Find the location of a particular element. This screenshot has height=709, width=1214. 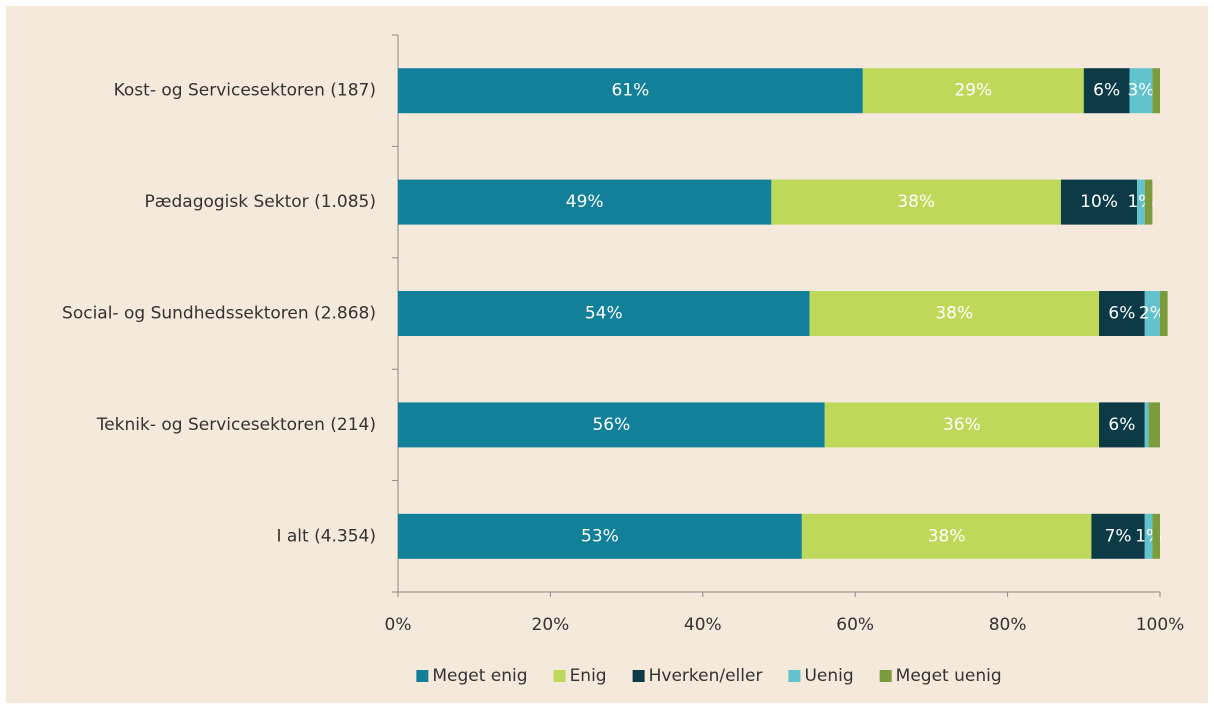

value-label: 53% is located at coordinates (600, 536).